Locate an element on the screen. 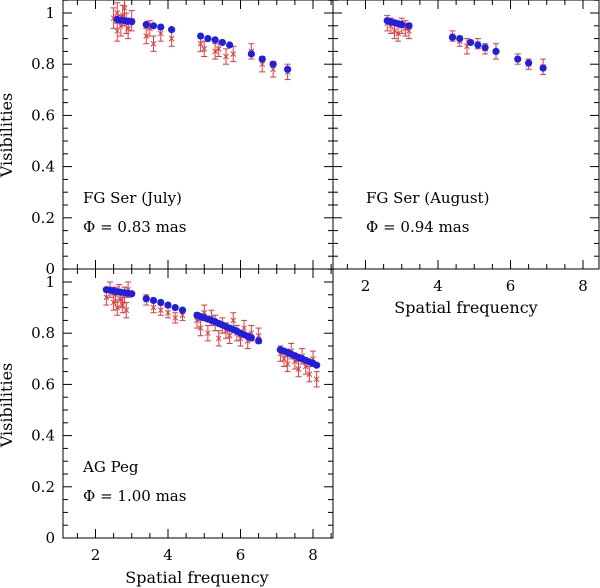  annotation-title: AG Peg is located at coordinates (110, 467).